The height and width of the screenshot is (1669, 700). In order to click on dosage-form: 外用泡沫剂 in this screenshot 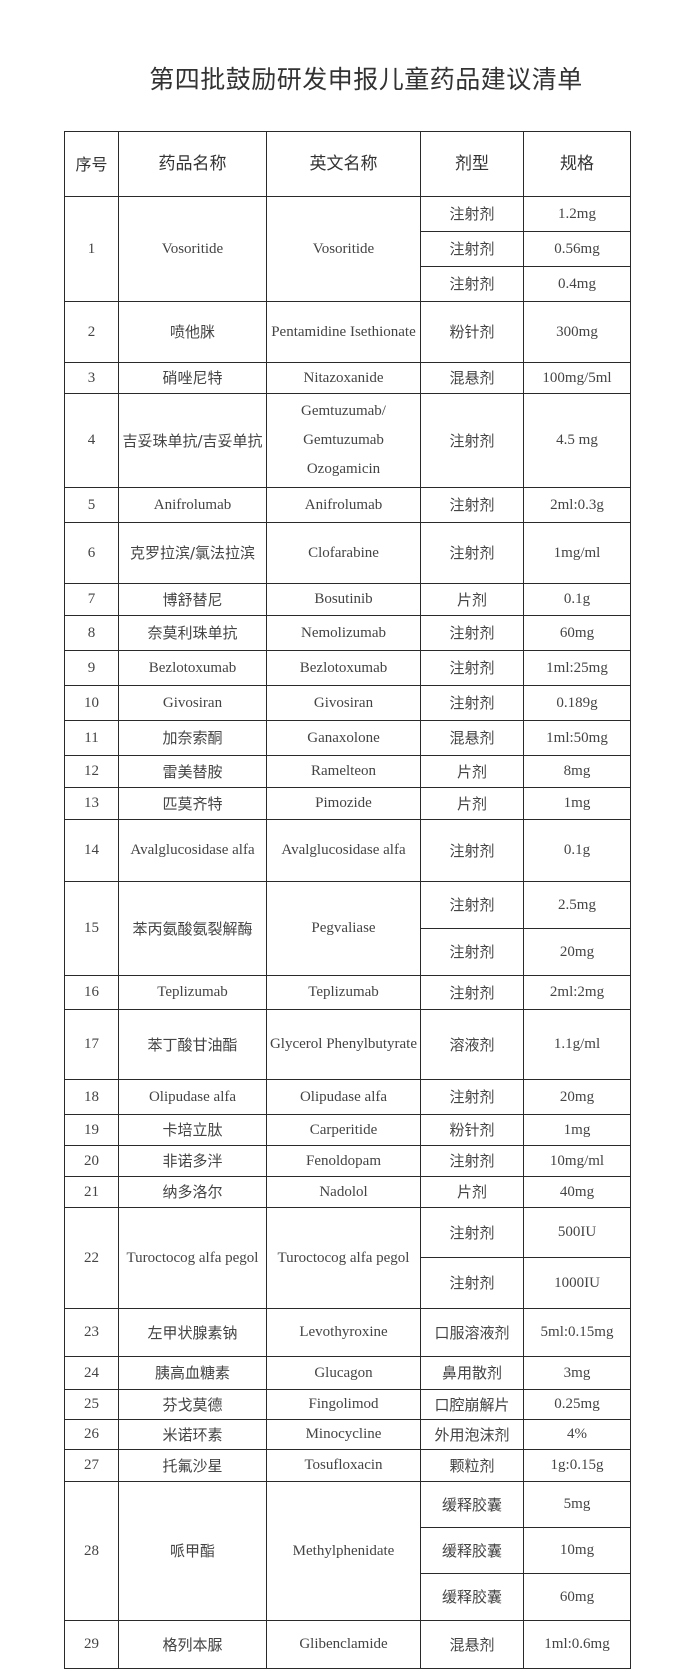, I will do `click(472, 1434)`.